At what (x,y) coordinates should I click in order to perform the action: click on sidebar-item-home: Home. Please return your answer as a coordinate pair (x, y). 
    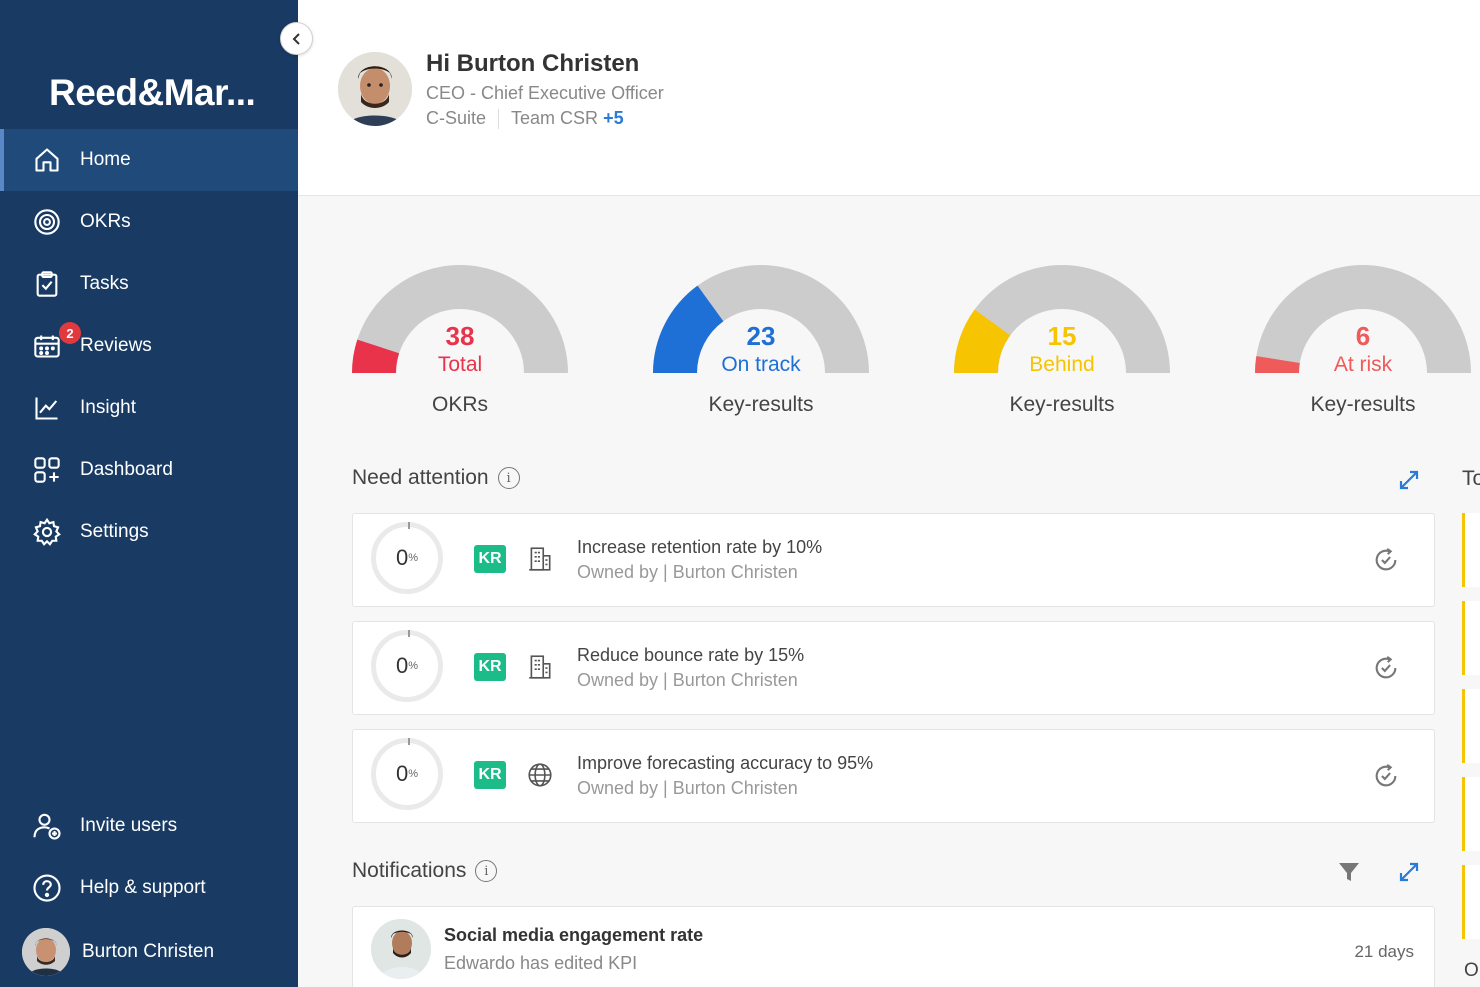
    Looking at the image, I should click on (149, 160).